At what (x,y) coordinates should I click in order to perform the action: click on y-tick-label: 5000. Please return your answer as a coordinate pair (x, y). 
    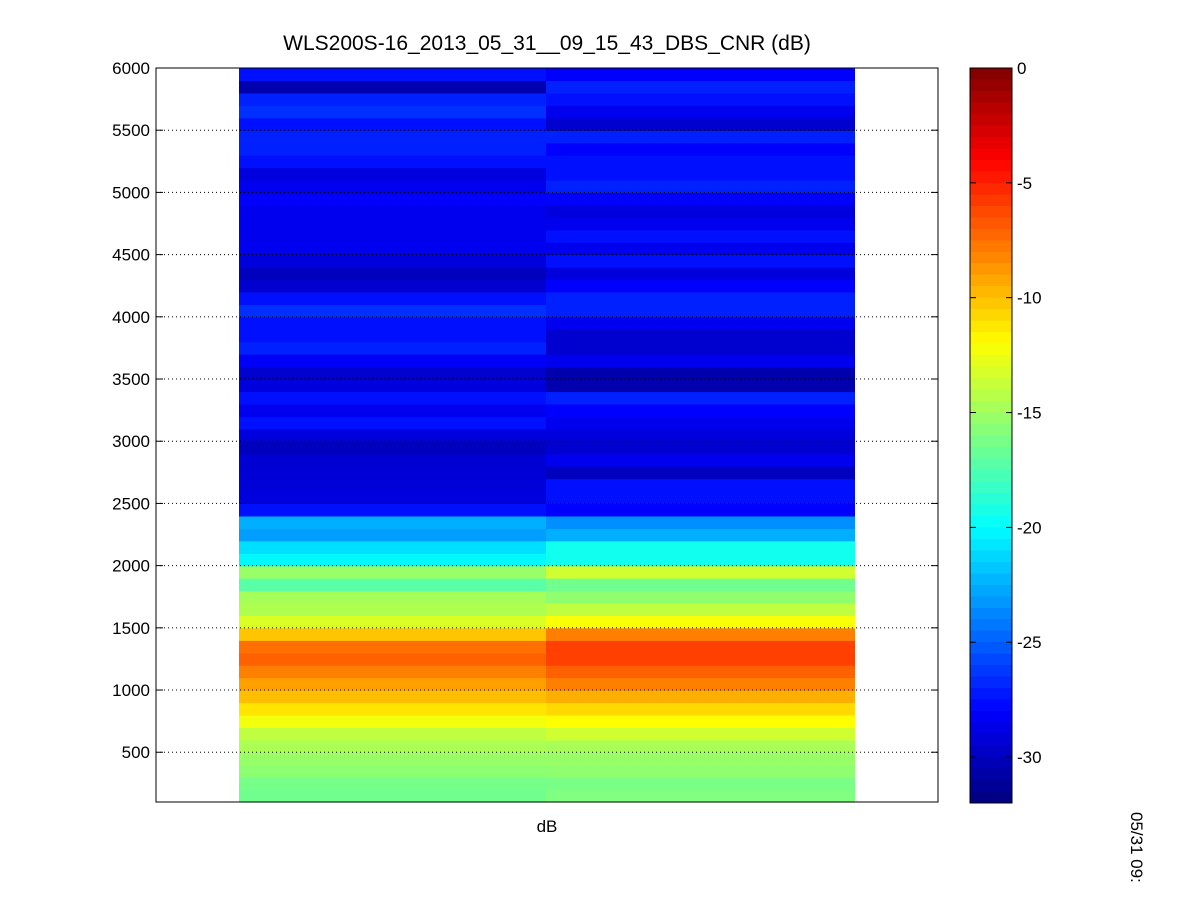
    Looking at the image, I should click on (131, 192).